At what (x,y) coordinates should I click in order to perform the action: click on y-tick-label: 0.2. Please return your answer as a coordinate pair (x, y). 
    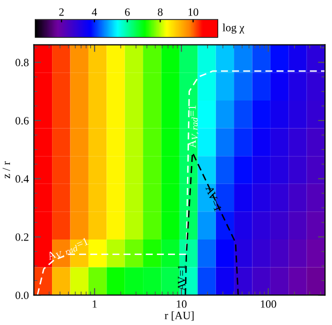
    Looking at the image, I should click on (22, 237).